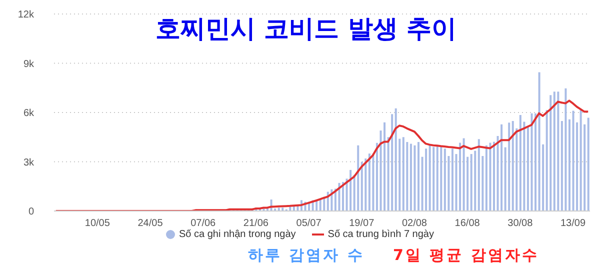 The image size is (600, 269). What do you see at coordinates (306, 28) in the screenshot?
I see `chart-title: 호찌민시 코비드 발생 추이` at bounding box center [306, 28].